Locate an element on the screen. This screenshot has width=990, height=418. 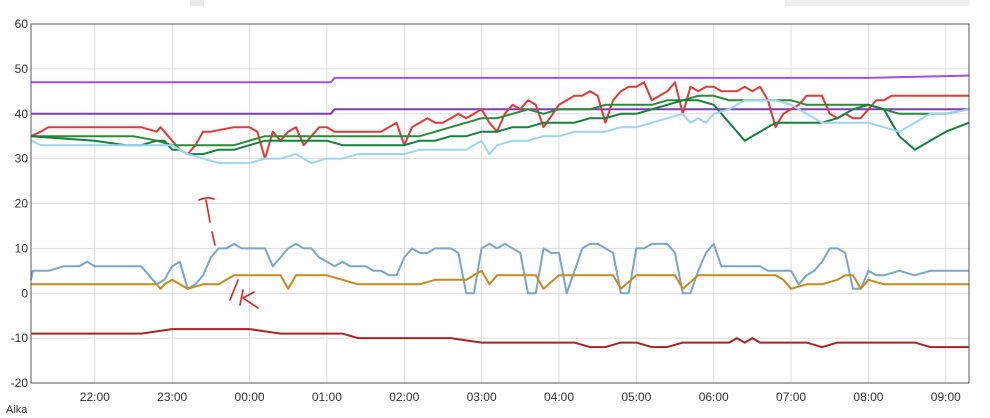
x-tick-label: 08:00 is located at coordinates (868, 397).